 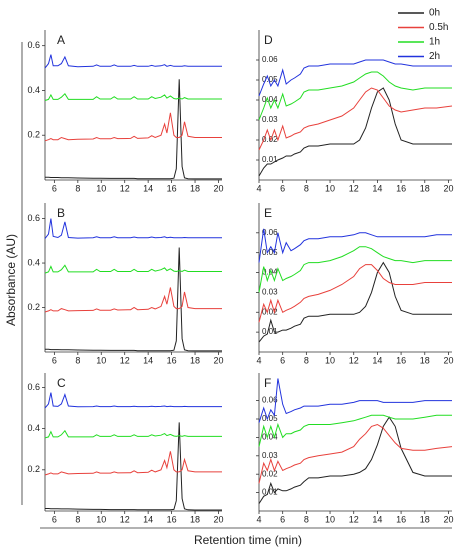 What do you see at coordinates (268, 40) in the screenshot?
I see `panel-label: D` at bounding box center [268, 40].